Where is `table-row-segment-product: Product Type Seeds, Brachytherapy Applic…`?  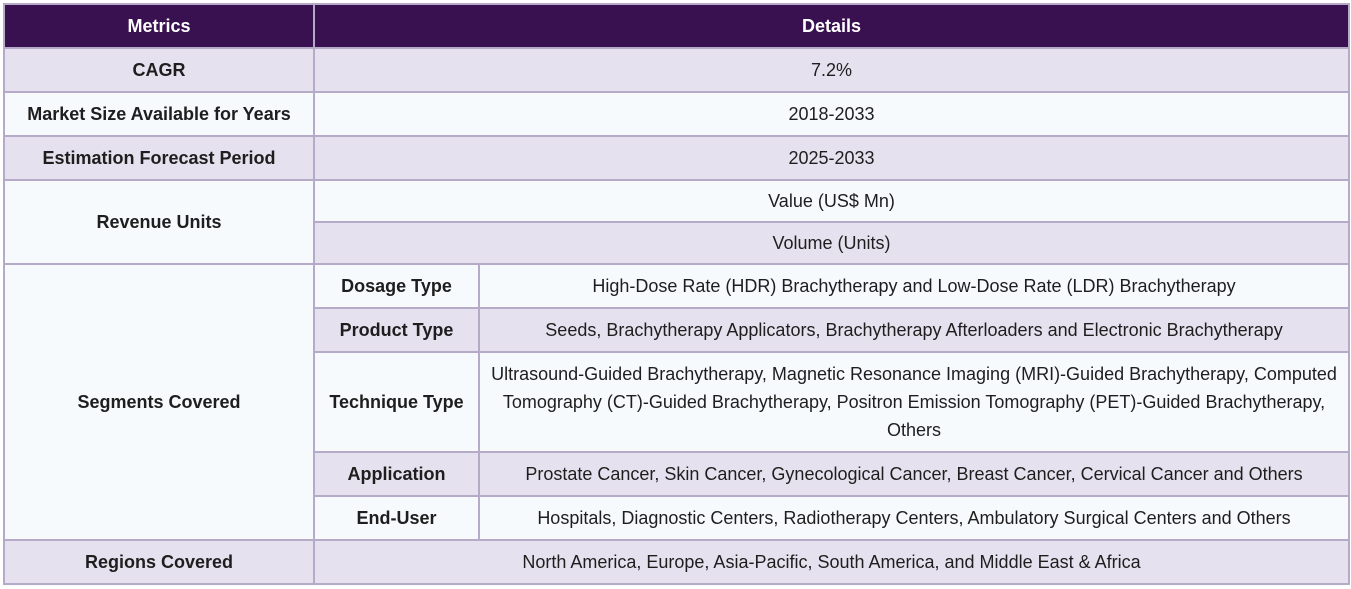 table-row-segment-product: Product Type Seeds, Brachytherapy Applic… is located at coordinates (677, 330).